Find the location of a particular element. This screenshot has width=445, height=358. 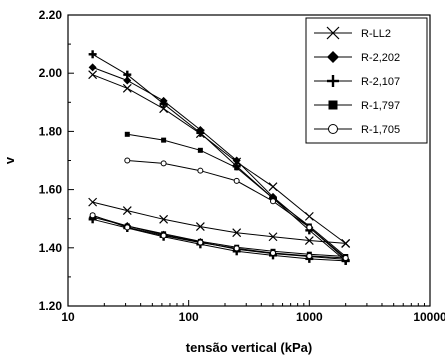

y-tick-label: 1.80 is located at coordinates (51, 131).